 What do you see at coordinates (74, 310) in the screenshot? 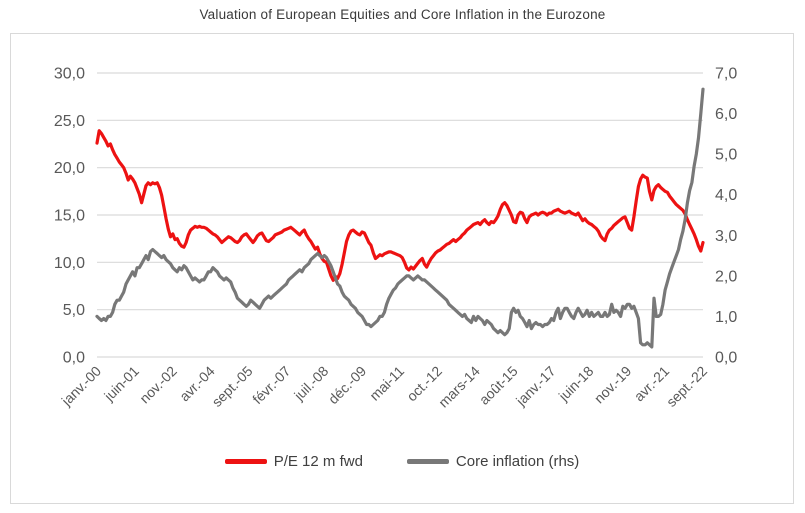
I see `left-axis-tick-label: 5,0` at bounding box center [74, 310].